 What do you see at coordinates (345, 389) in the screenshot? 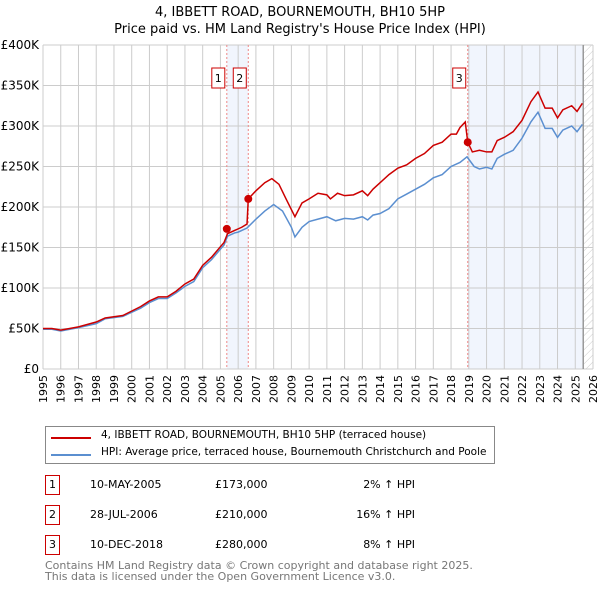
I see `x-tick-label: 2012` at bounding box center [345, 389].